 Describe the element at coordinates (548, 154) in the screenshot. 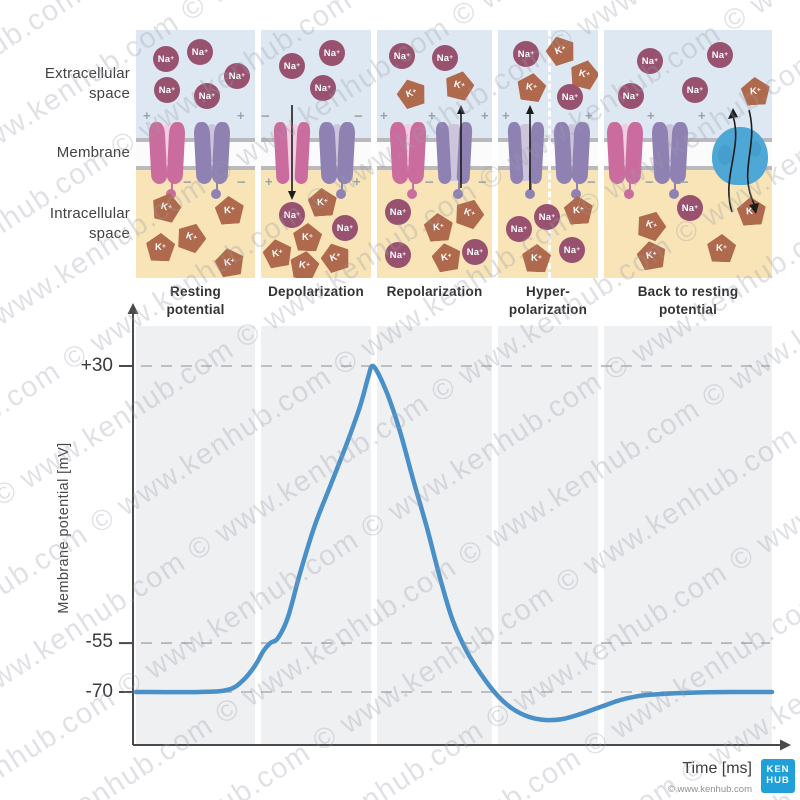

I see `phase-panel-4: + + − Na + K + K + K + Na + Na + K + Na + K + Na +` at that location.